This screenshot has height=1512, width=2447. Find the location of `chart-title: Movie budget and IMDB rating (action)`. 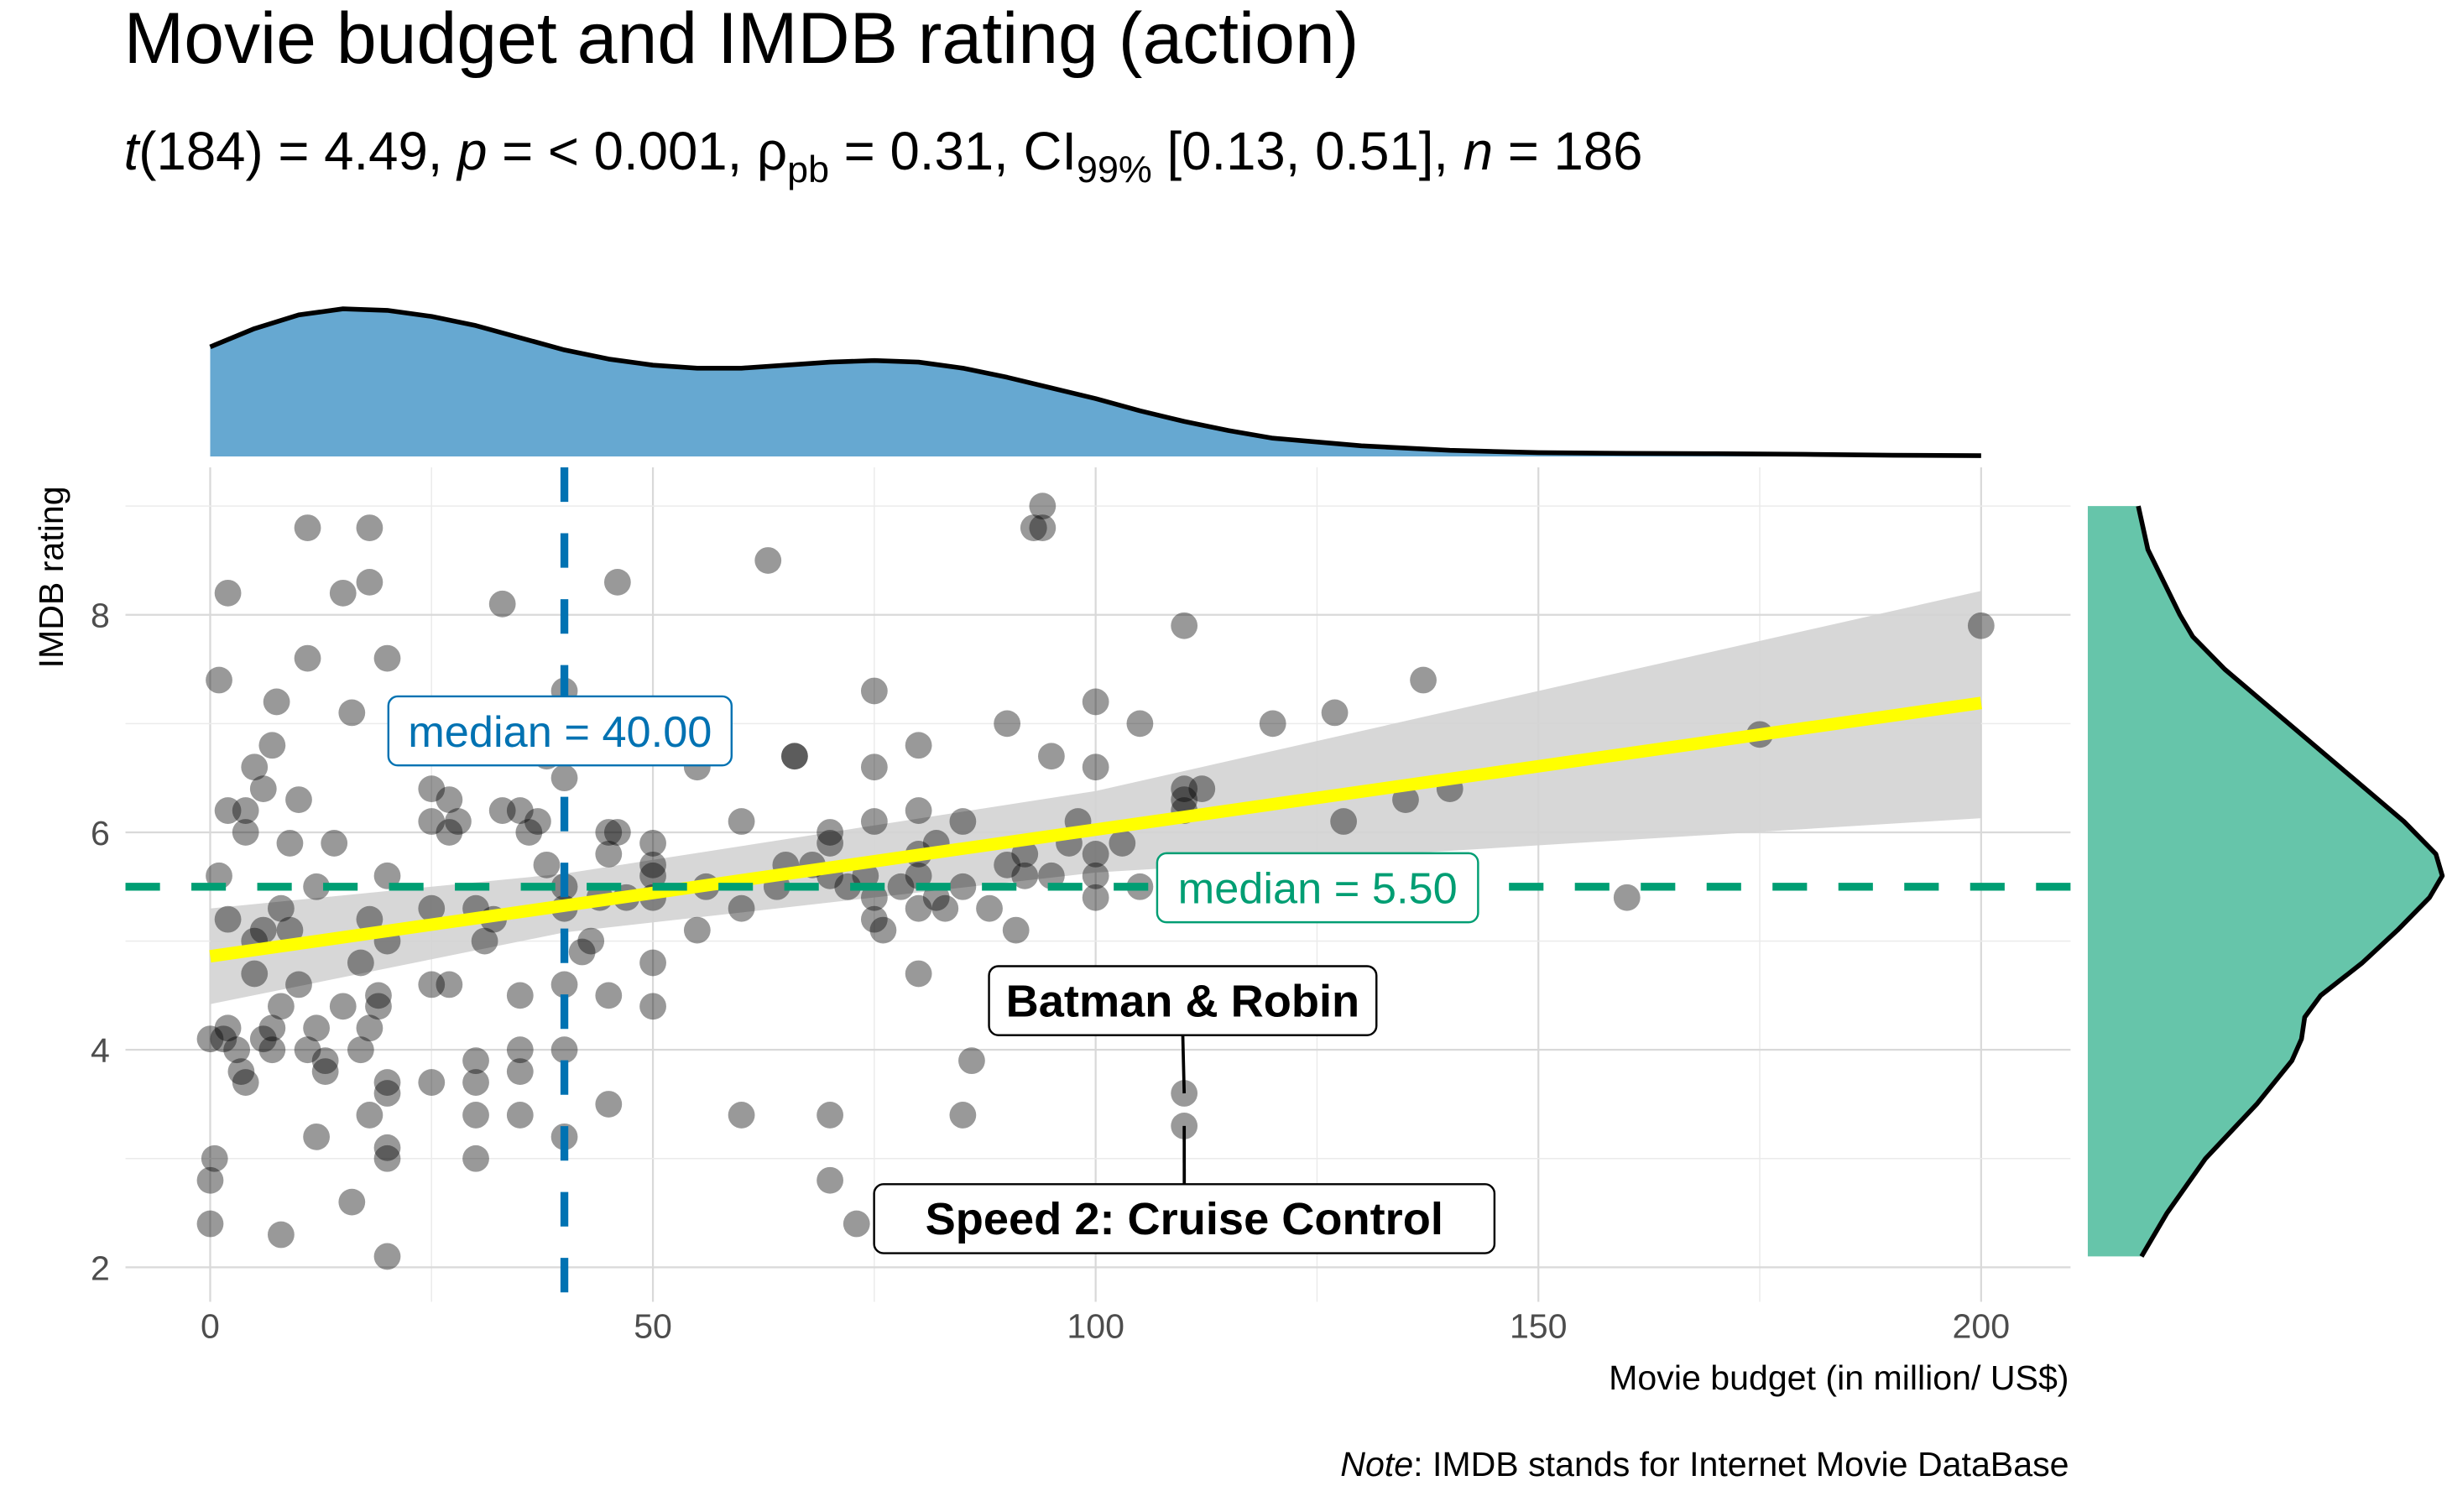

chart-title: Movie budget and IMDB rating (action) is located at coordinates (741, 39).